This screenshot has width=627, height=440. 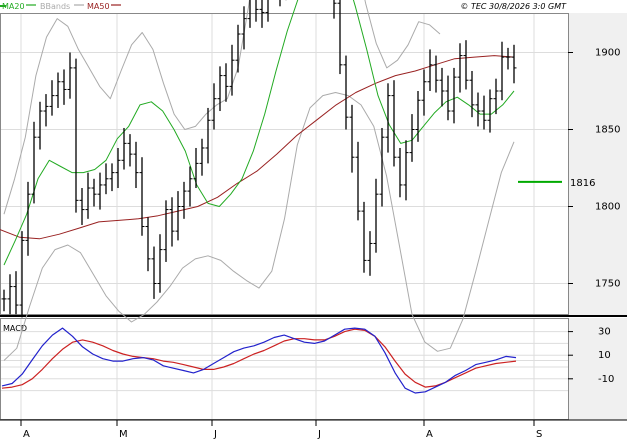 What do you see at coordinates (582, 183) in the screenshot?
I see `support-label: 1816` at bounding box center [582, 183].